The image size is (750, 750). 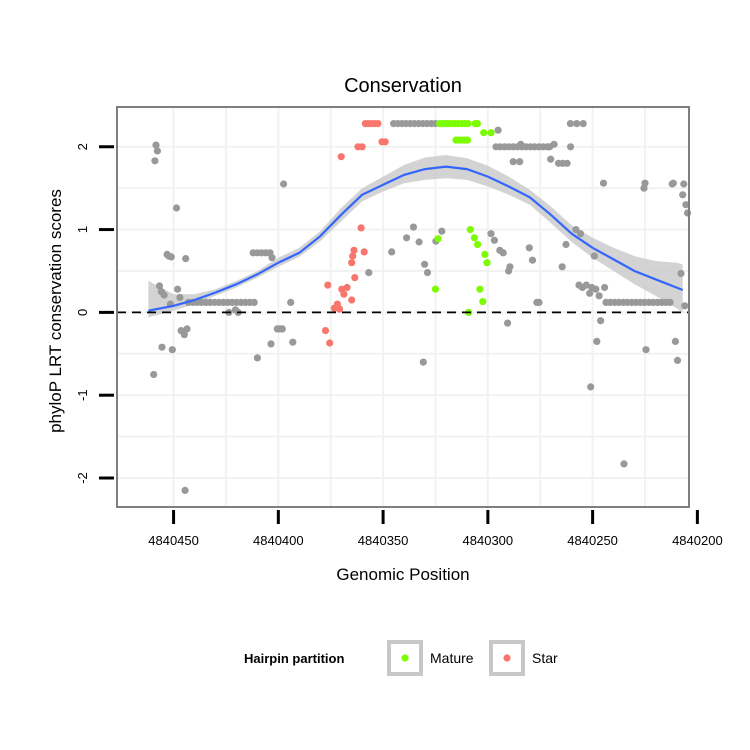 I want to click on legend-title: Hairpin partition, so click(x=294, y=658).